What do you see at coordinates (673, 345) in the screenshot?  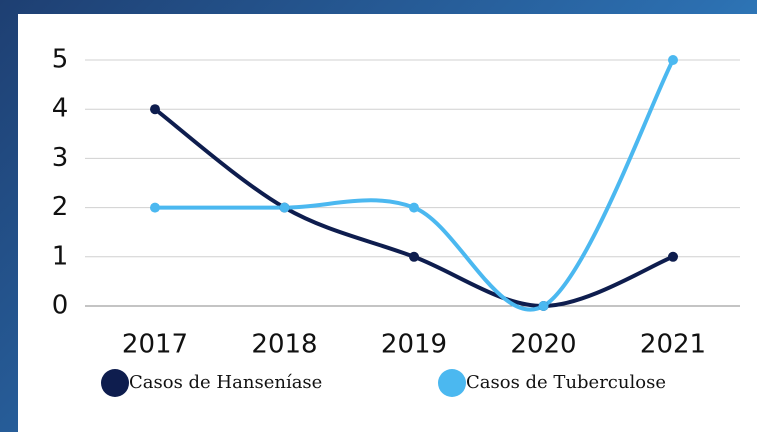 I see `x-tick-label: 2021` at bounding box center [673, 345].